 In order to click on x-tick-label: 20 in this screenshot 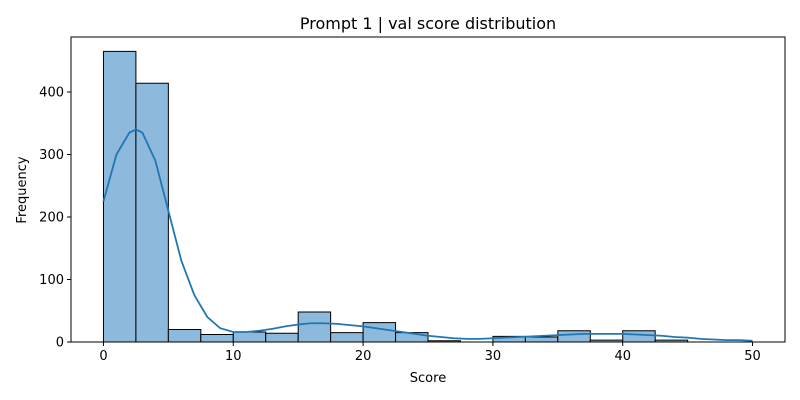, I will do `click(363, 356)`.